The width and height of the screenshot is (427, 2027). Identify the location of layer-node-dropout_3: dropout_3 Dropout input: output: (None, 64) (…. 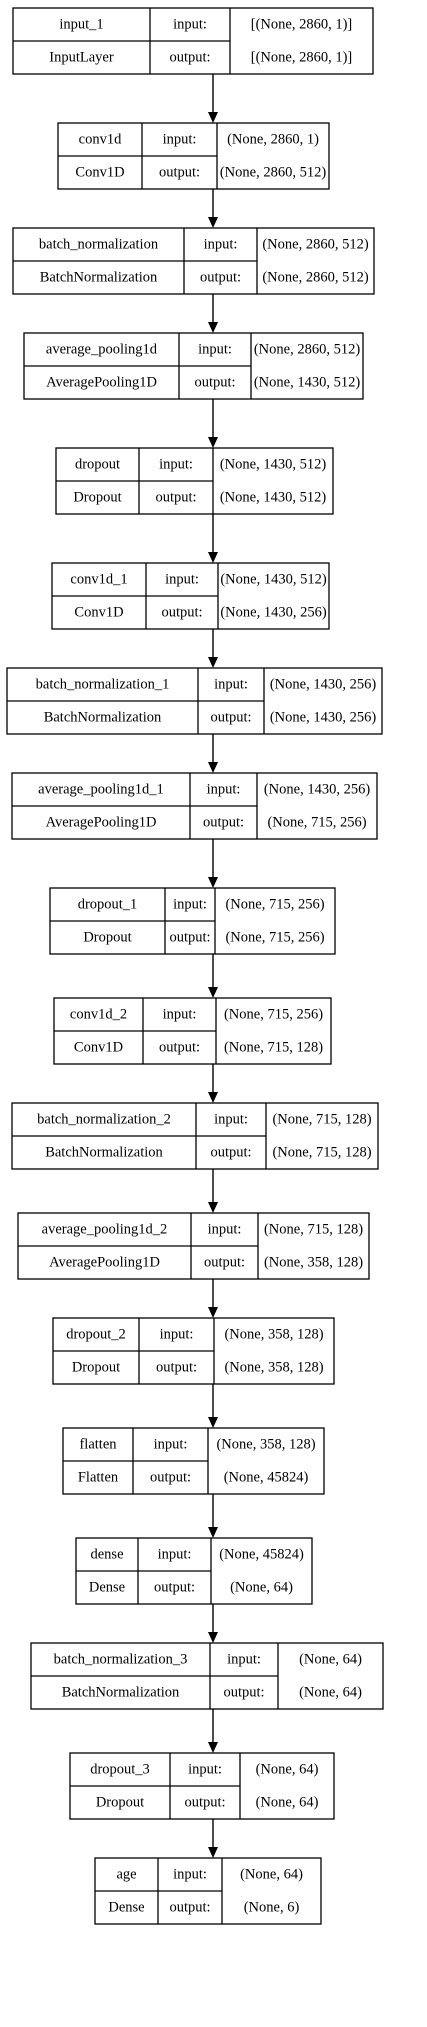
(202, 1786).